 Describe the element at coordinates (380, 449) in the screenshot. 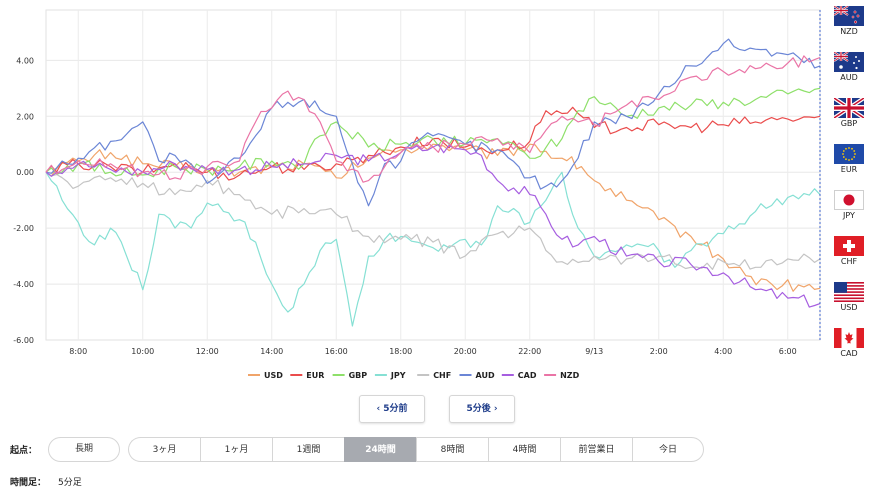

I see `origin-option-3: 24時間` at that location.